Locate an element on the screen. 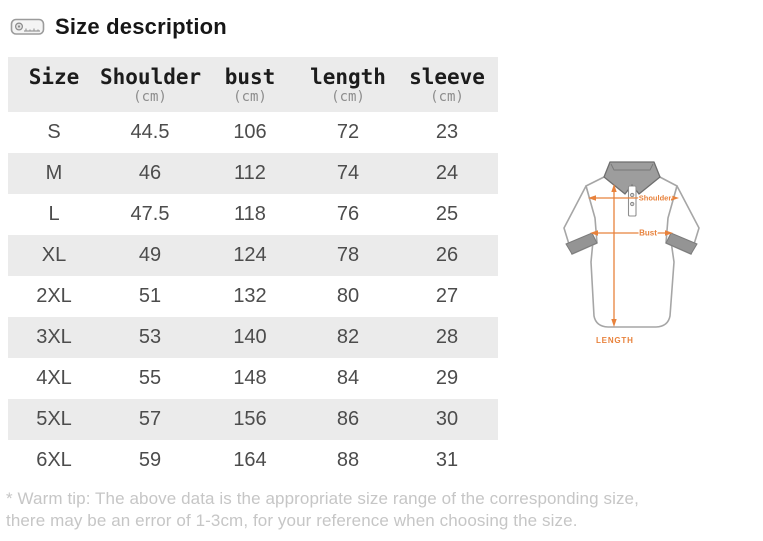 The height and width of the screenshot is (541, 763). cell-bust: 156 is located at coordinates (250, 419).